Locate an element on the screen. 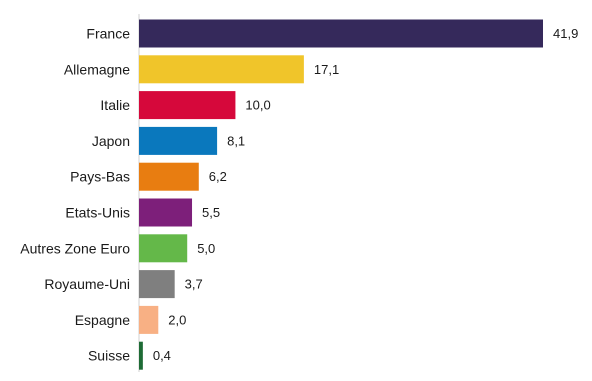 The image size is (592, 381). value-label-france: 41,9 is located at coordinates (565, 33).